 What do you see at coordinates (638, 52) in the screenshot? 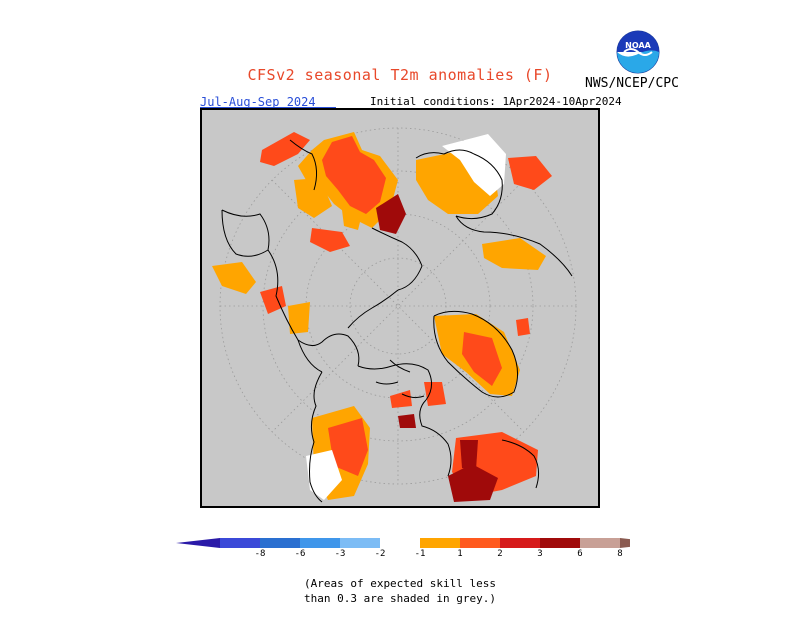
I see `noaa-logo: NOAA` at bounding box center [638, 52].